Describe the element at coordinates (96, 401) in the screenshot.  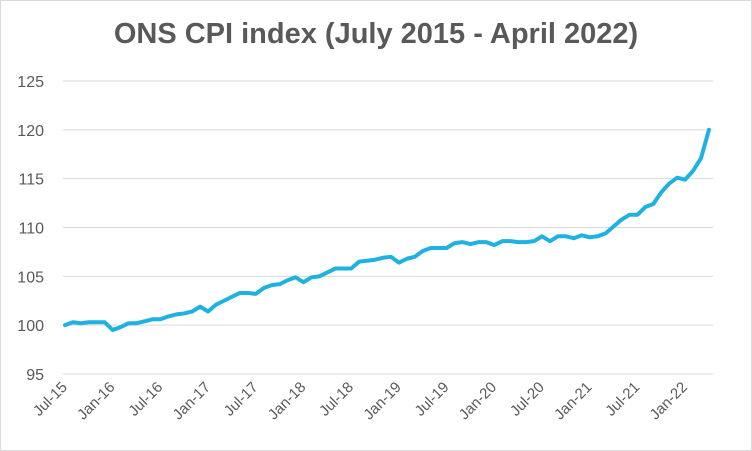
I see `x-tick-label: Jan-16` at that location.